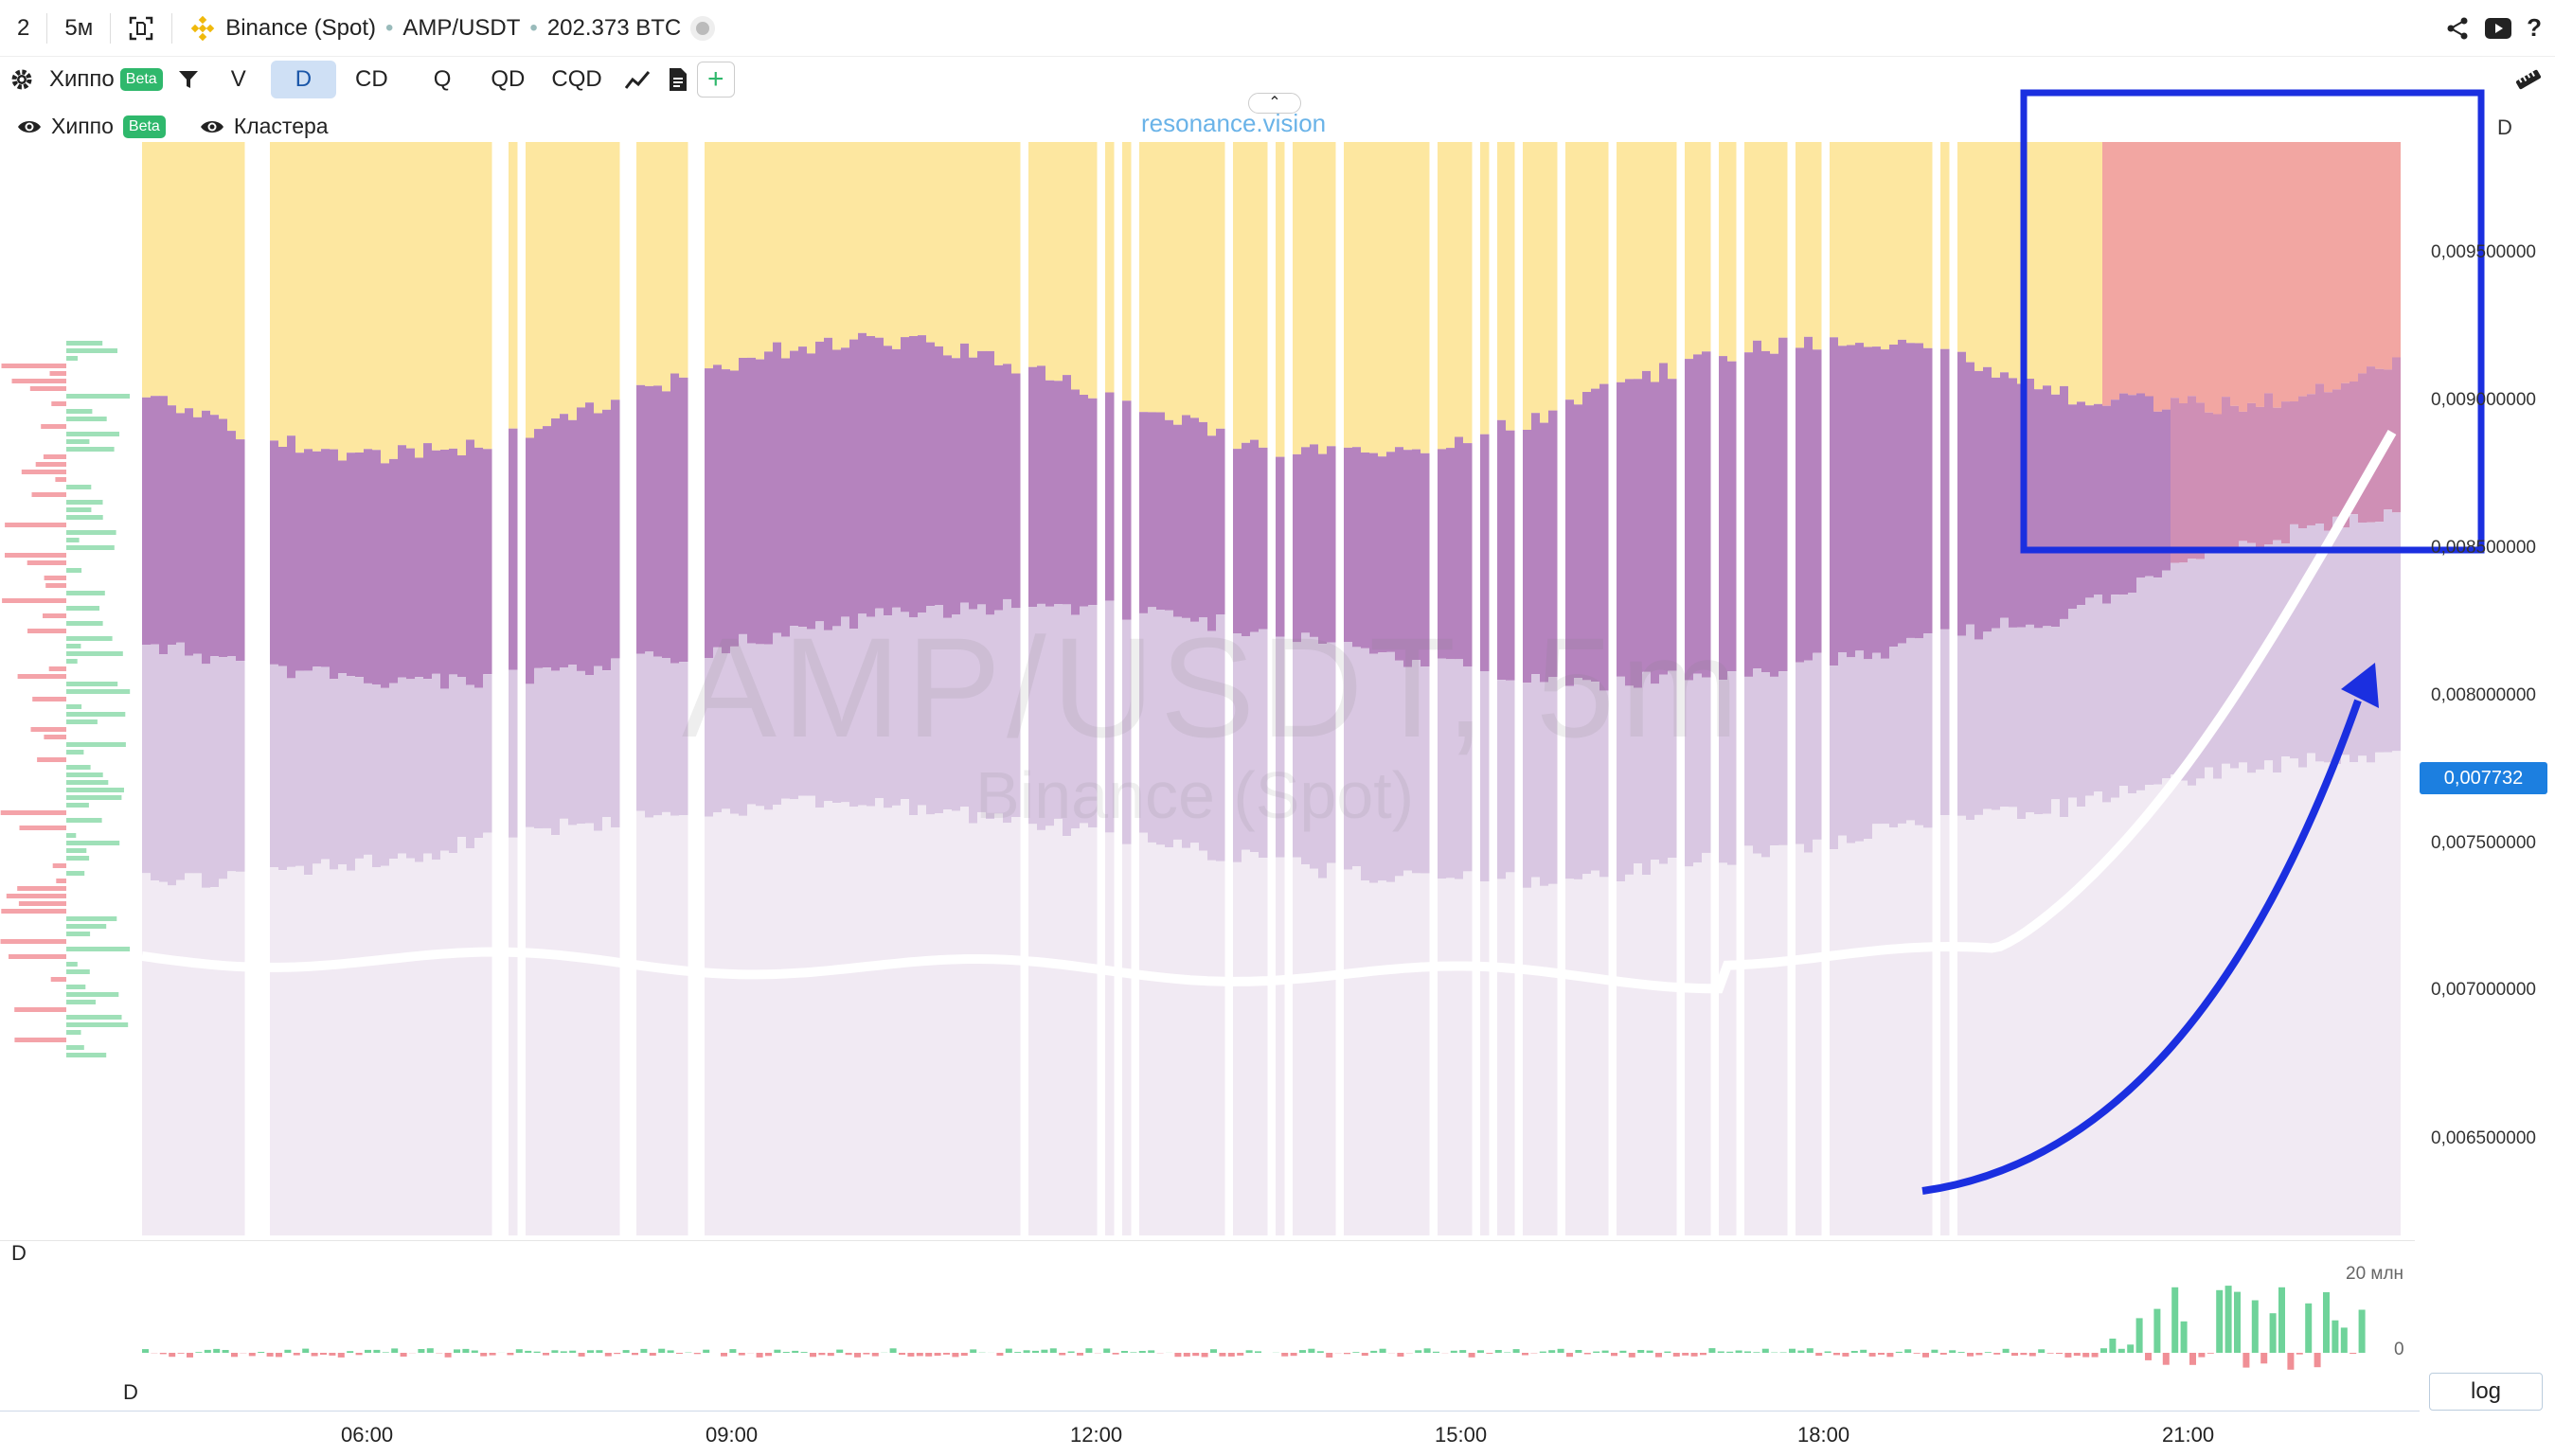 The image size is (2555, 1456). Describe the element at coordinates (442, 79) in the screenshot. I see `tab-q: Q` at that location.